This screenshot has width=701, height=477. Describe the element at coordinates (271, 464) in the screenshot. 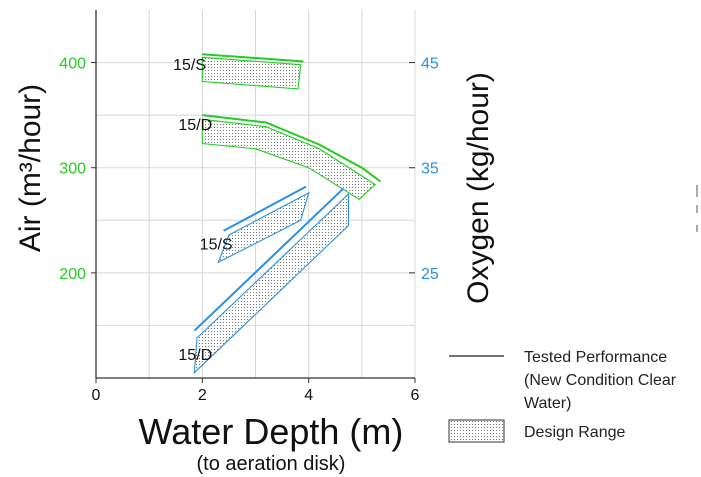

I see `x-axis-subtitle: (to aeration disk)` at that location.